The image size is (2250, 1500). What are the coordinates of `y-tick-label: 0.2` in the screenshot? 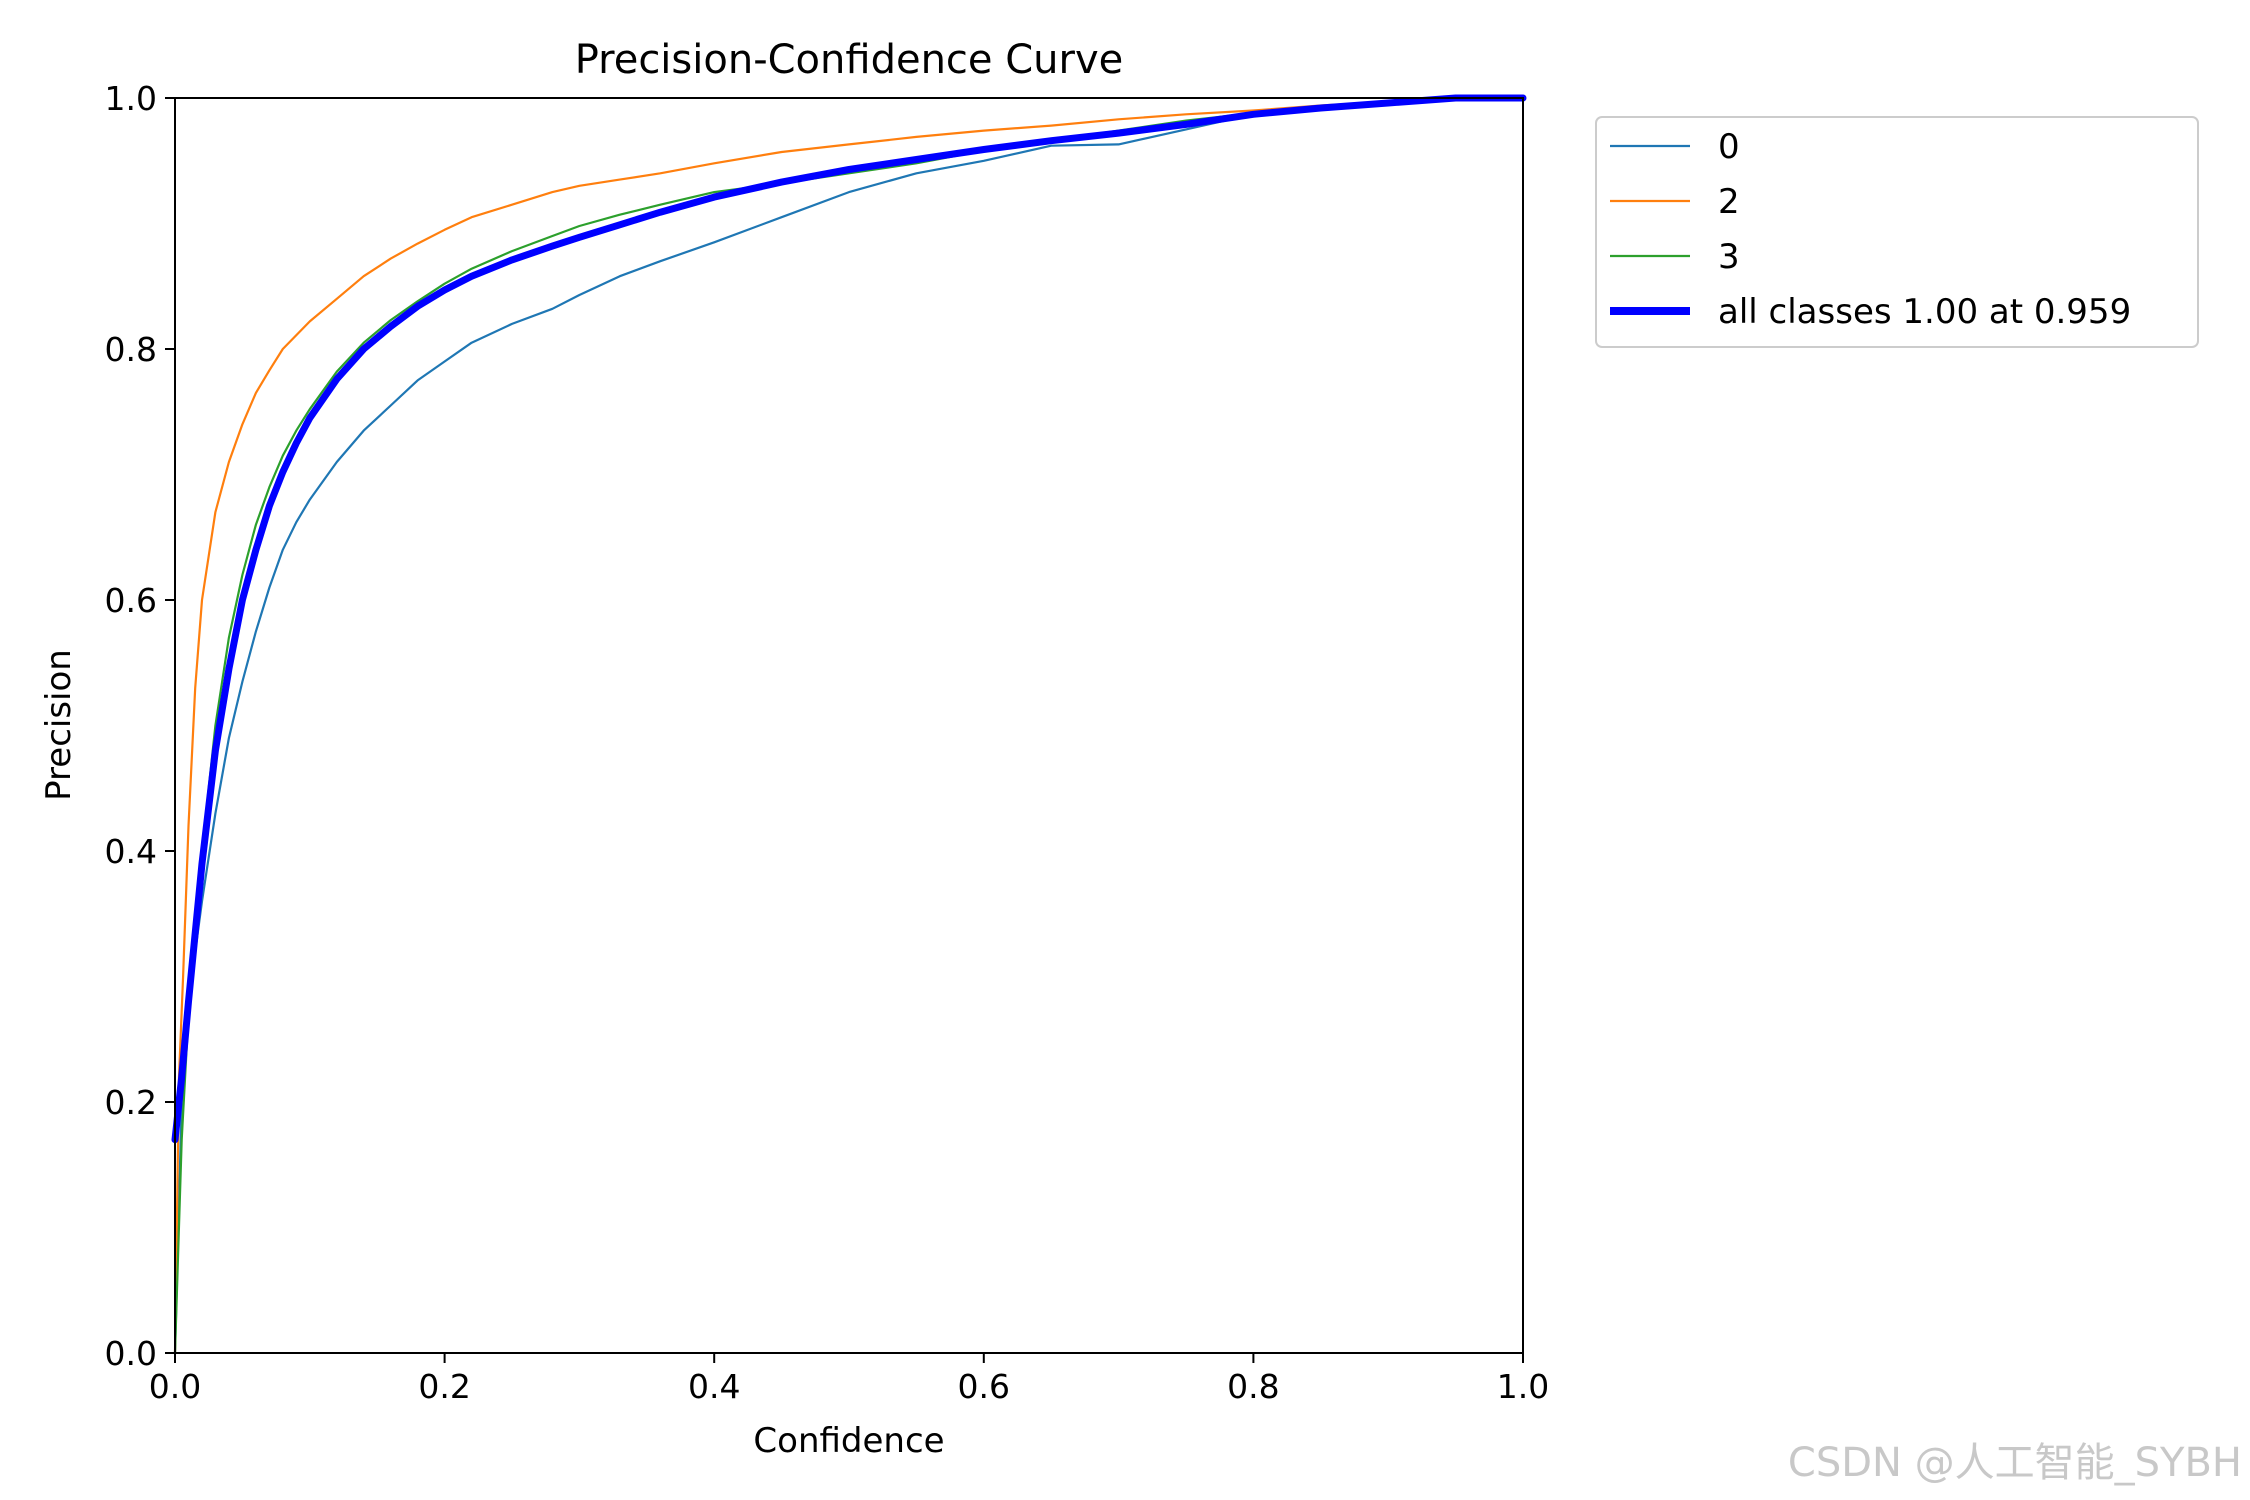 It's located at (131, 1102).